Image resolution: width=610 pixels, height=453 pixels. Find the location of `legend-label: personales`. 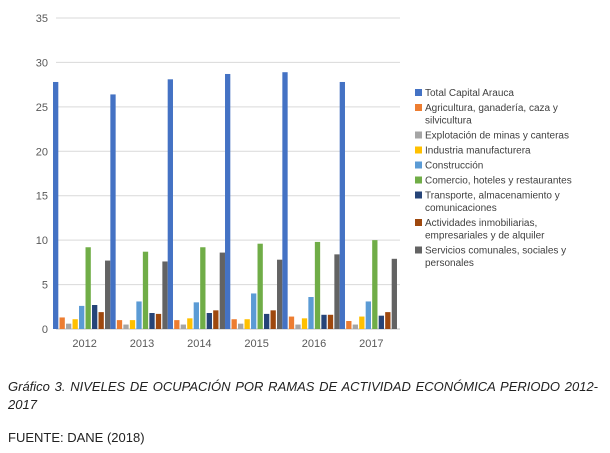

legend-label: personales is located at coordinates (449, 263).